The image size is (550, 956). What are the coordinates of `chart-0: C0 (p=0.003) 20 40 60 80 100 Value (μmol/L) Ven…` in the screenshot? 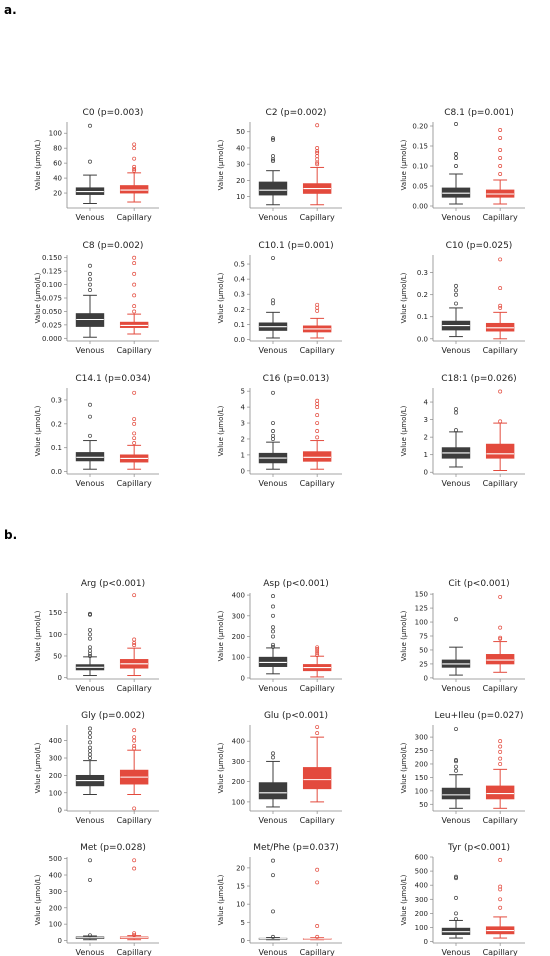 It's located at (96, 165).